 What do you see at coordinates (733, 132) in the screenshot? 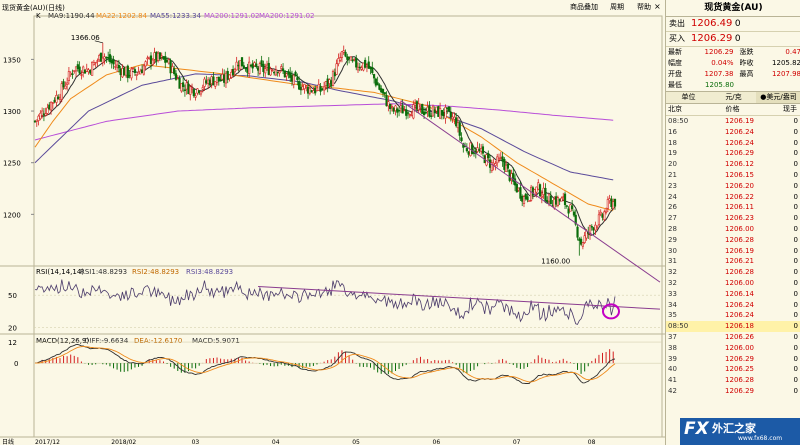
I see `tick-row: 16 1206.24 0` at bounding box center [733, 132].